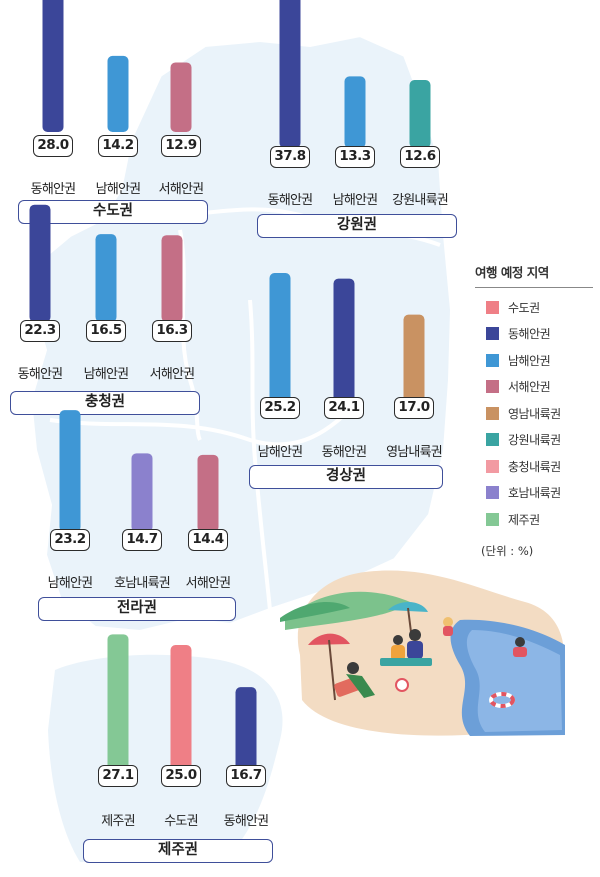 Image resolution: width=600 pixels, height=877 pixels. I want to click on legend-item: 수도권, so click(534, 307).